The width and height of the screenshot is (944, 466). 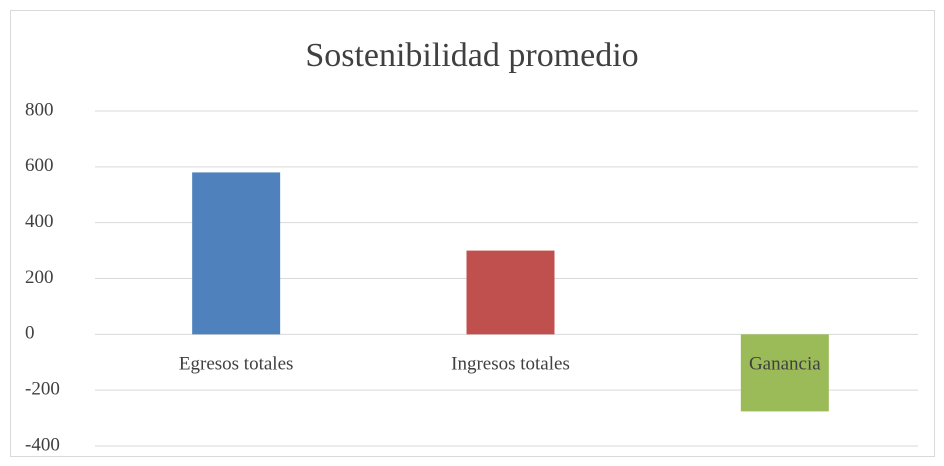 I want to click on x-tick-label: Ganancia, so click(x=785, y=364).